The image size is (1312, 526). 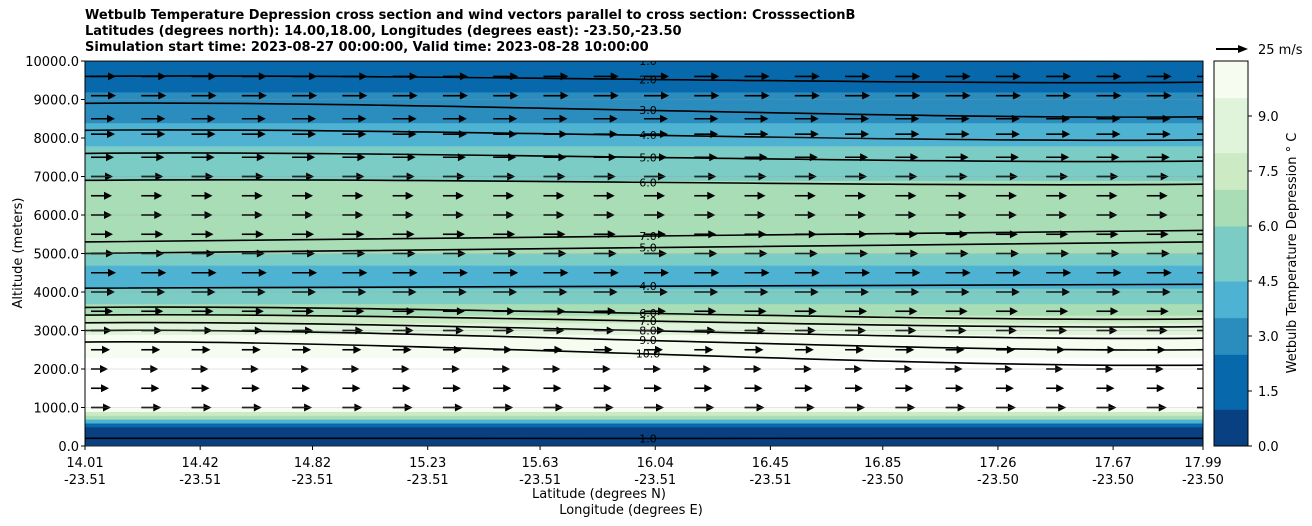 I want to click on quiver-key: 25 m/s, so click(x=1259, y=50).